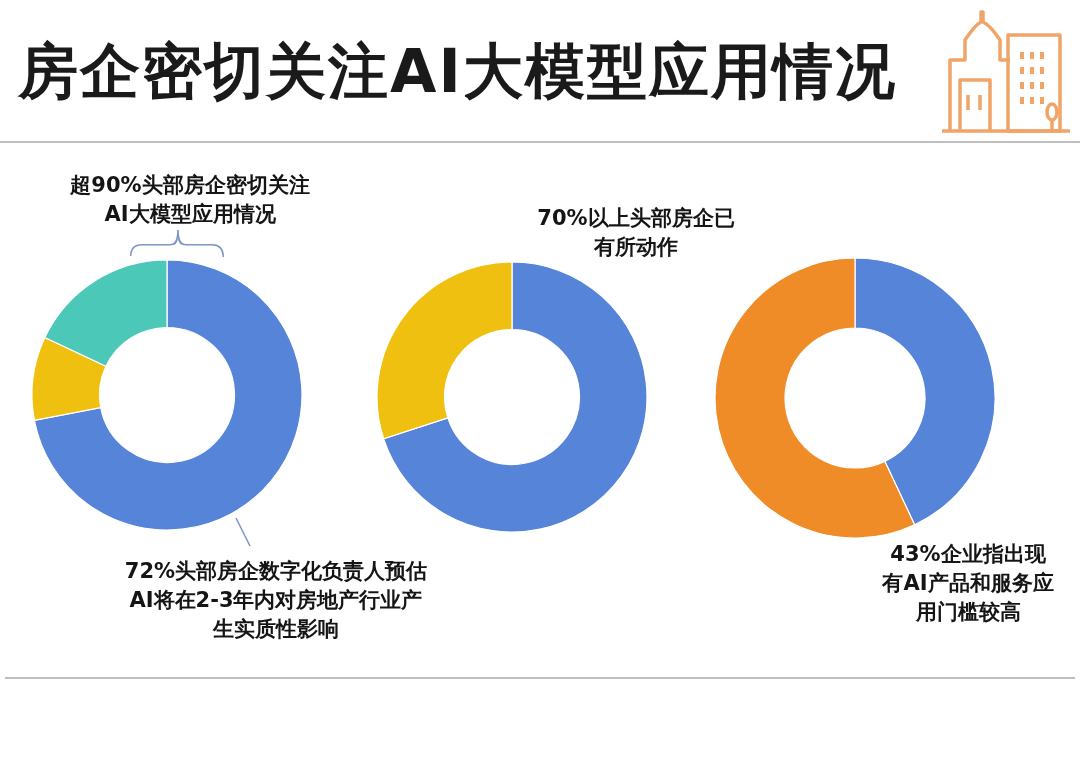 This screenshot has width=1080, height=778. I want to click on donut-slice, so click(168, 395).